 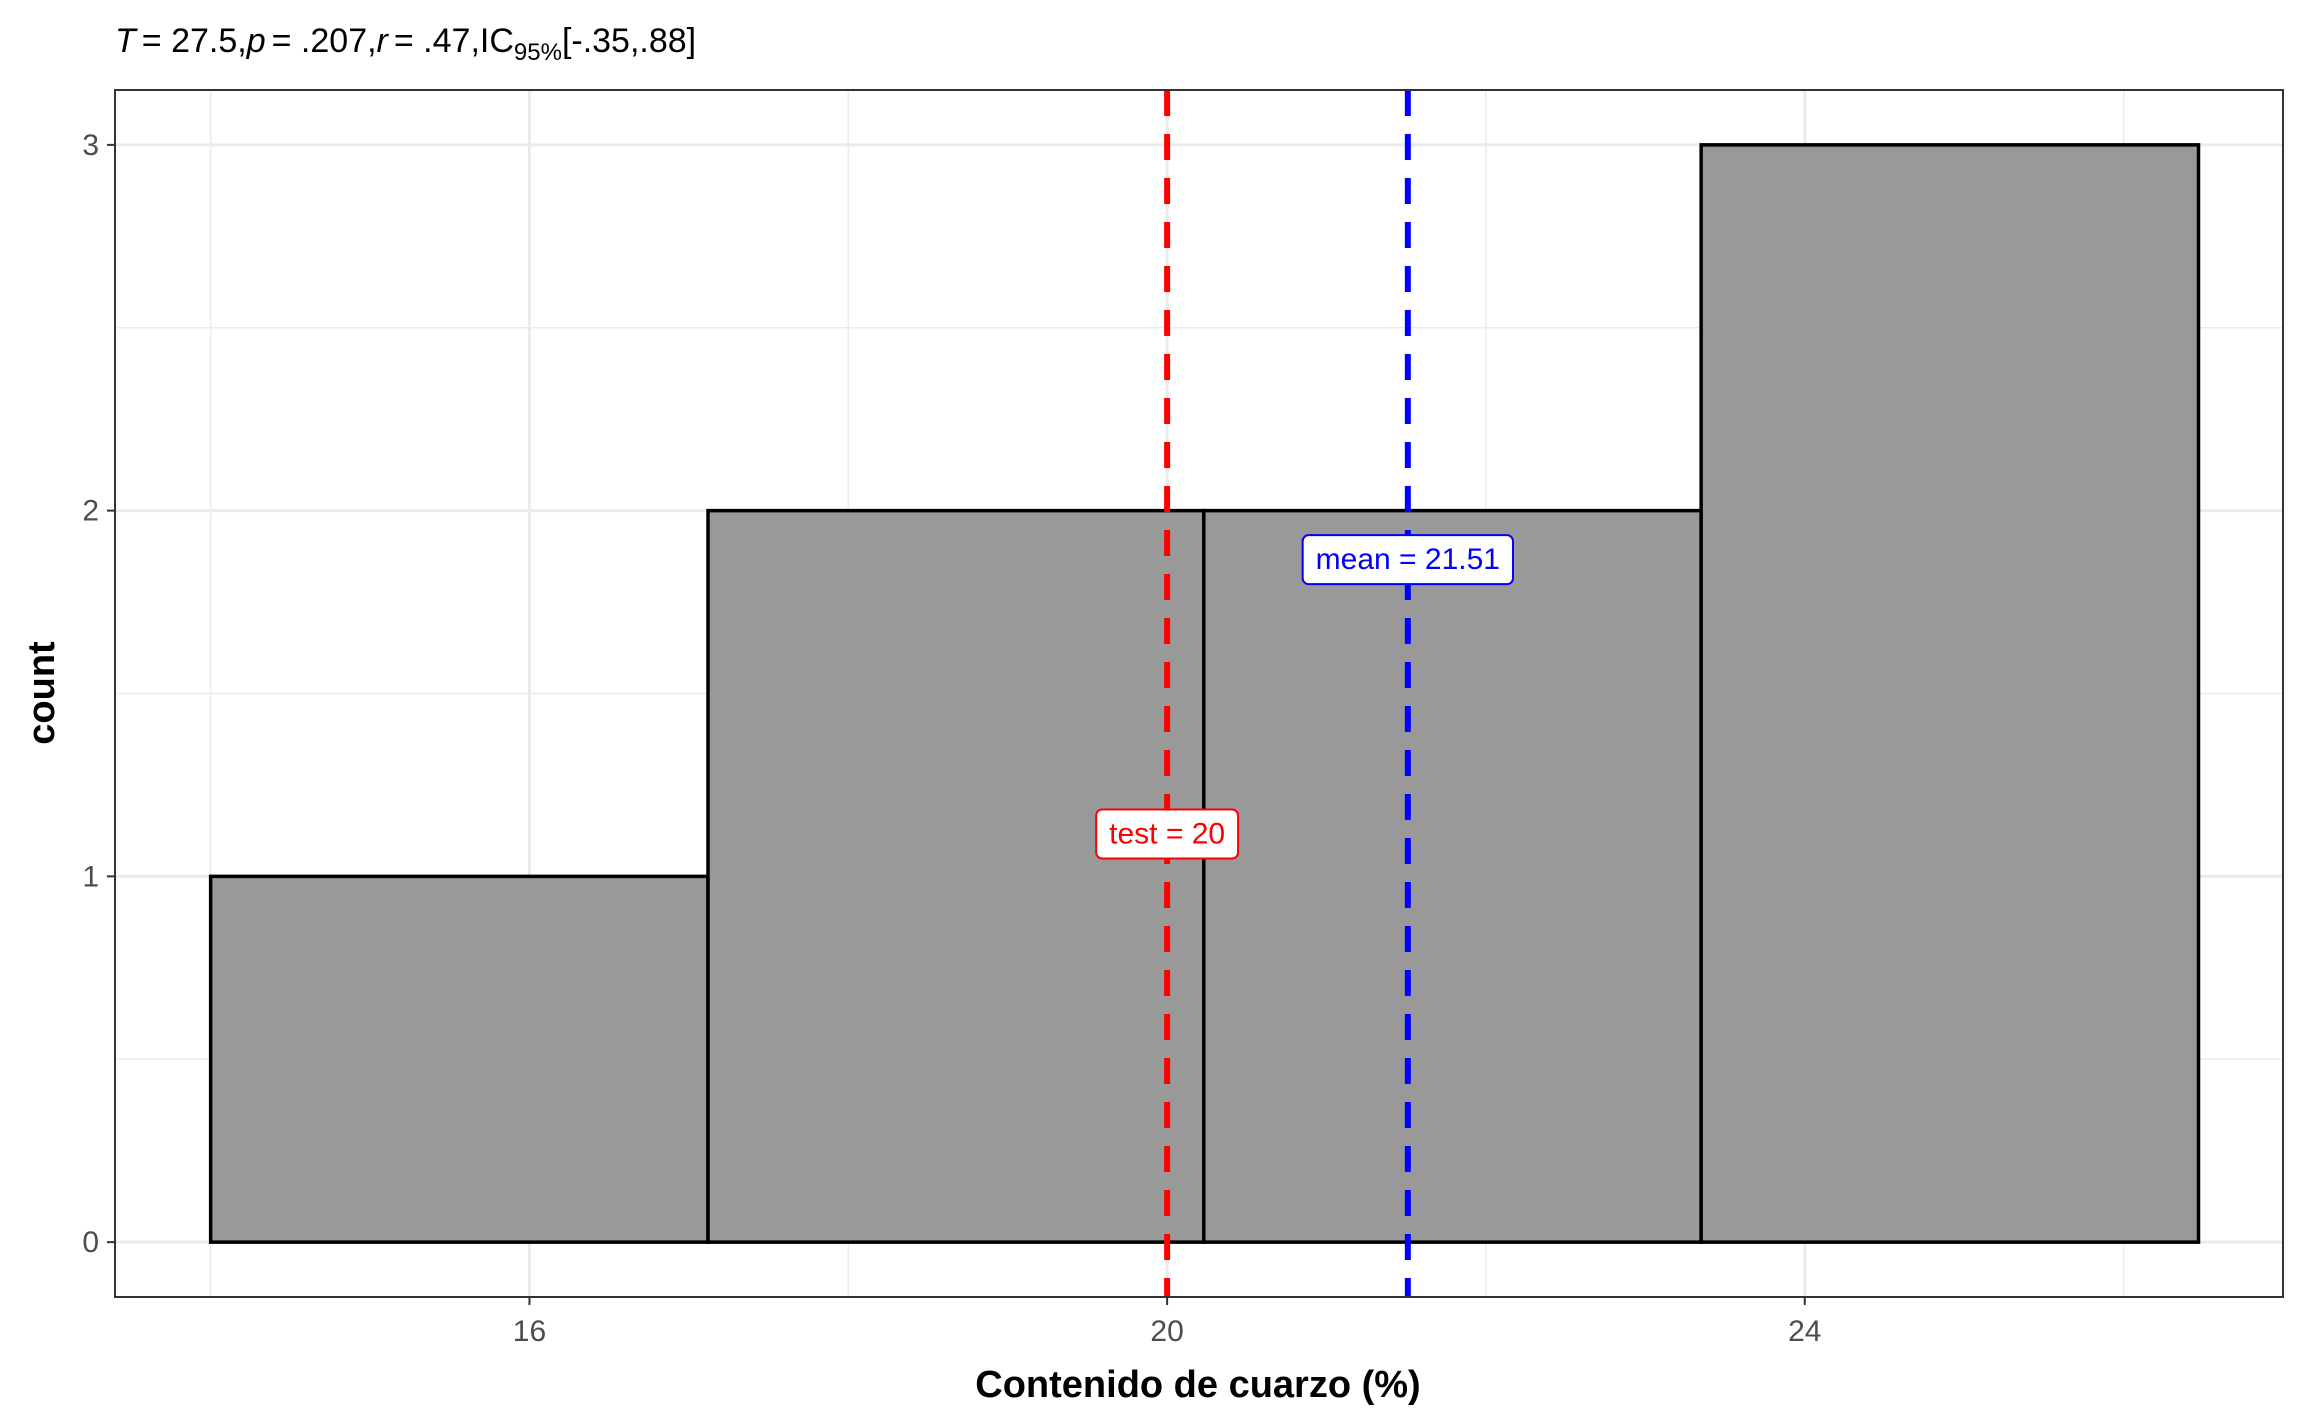 I want to click on stat-value: = 27.5,, so click(x=194, y=41).